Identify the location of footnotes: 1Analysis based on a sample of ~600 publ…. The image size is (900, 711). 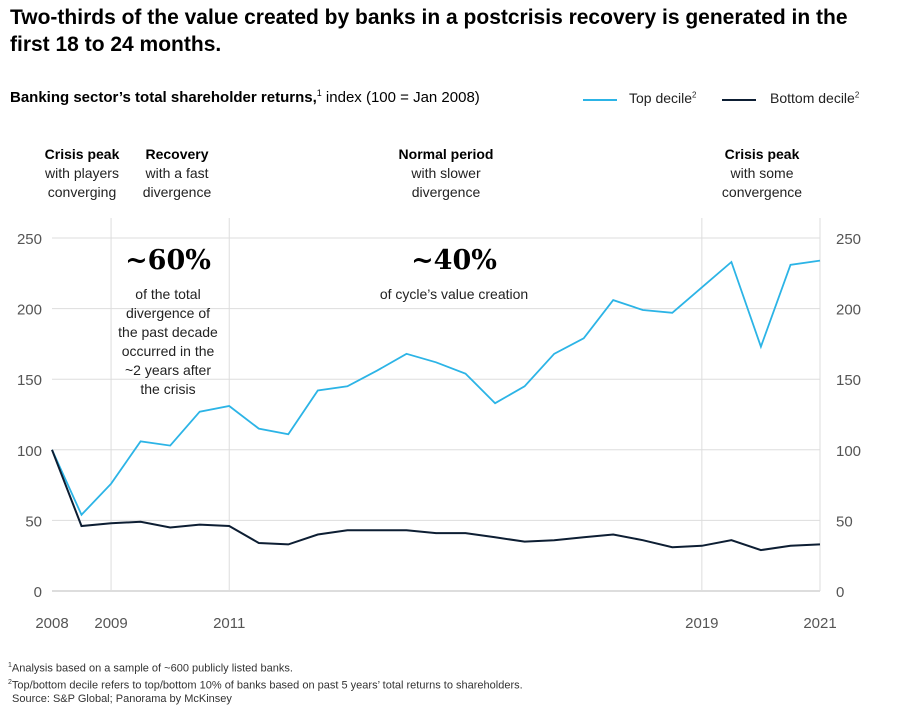
(265, 682).